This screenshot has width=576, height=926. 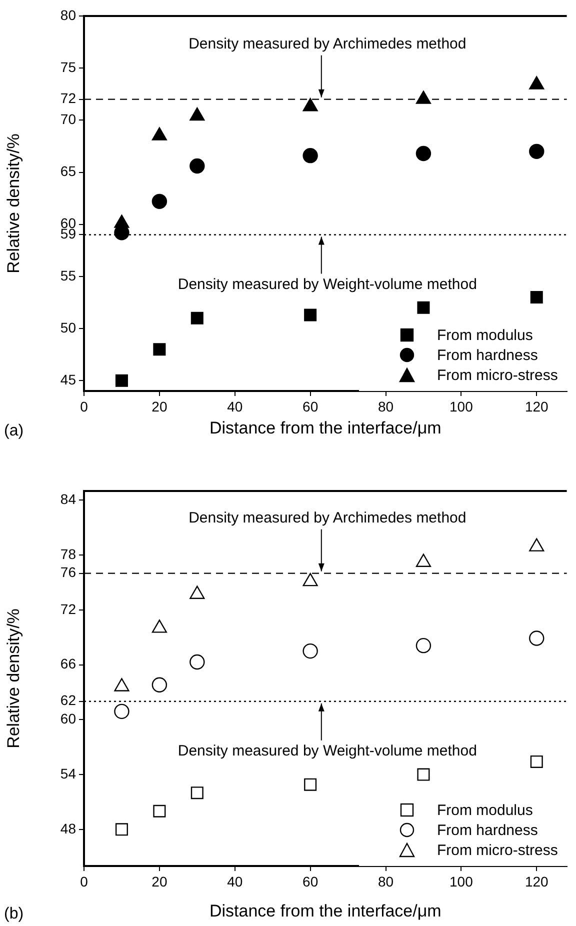 What do you see at coordinates (68, 554) in the screenshot?
I see `y-tick-label: 78` at bounding box center [68, 554].